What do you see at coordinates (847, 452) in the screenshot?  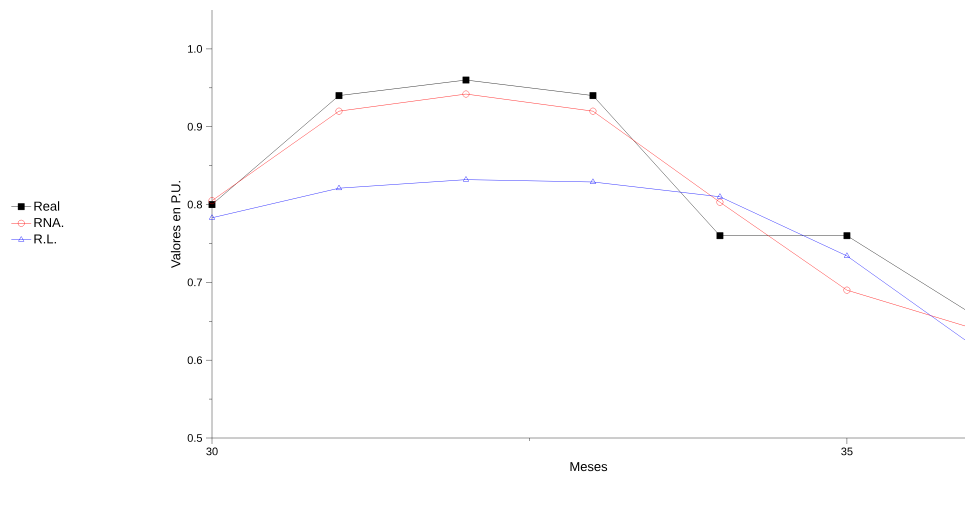 I see `x-tick-label: 35` at bounding box center [847, 452].